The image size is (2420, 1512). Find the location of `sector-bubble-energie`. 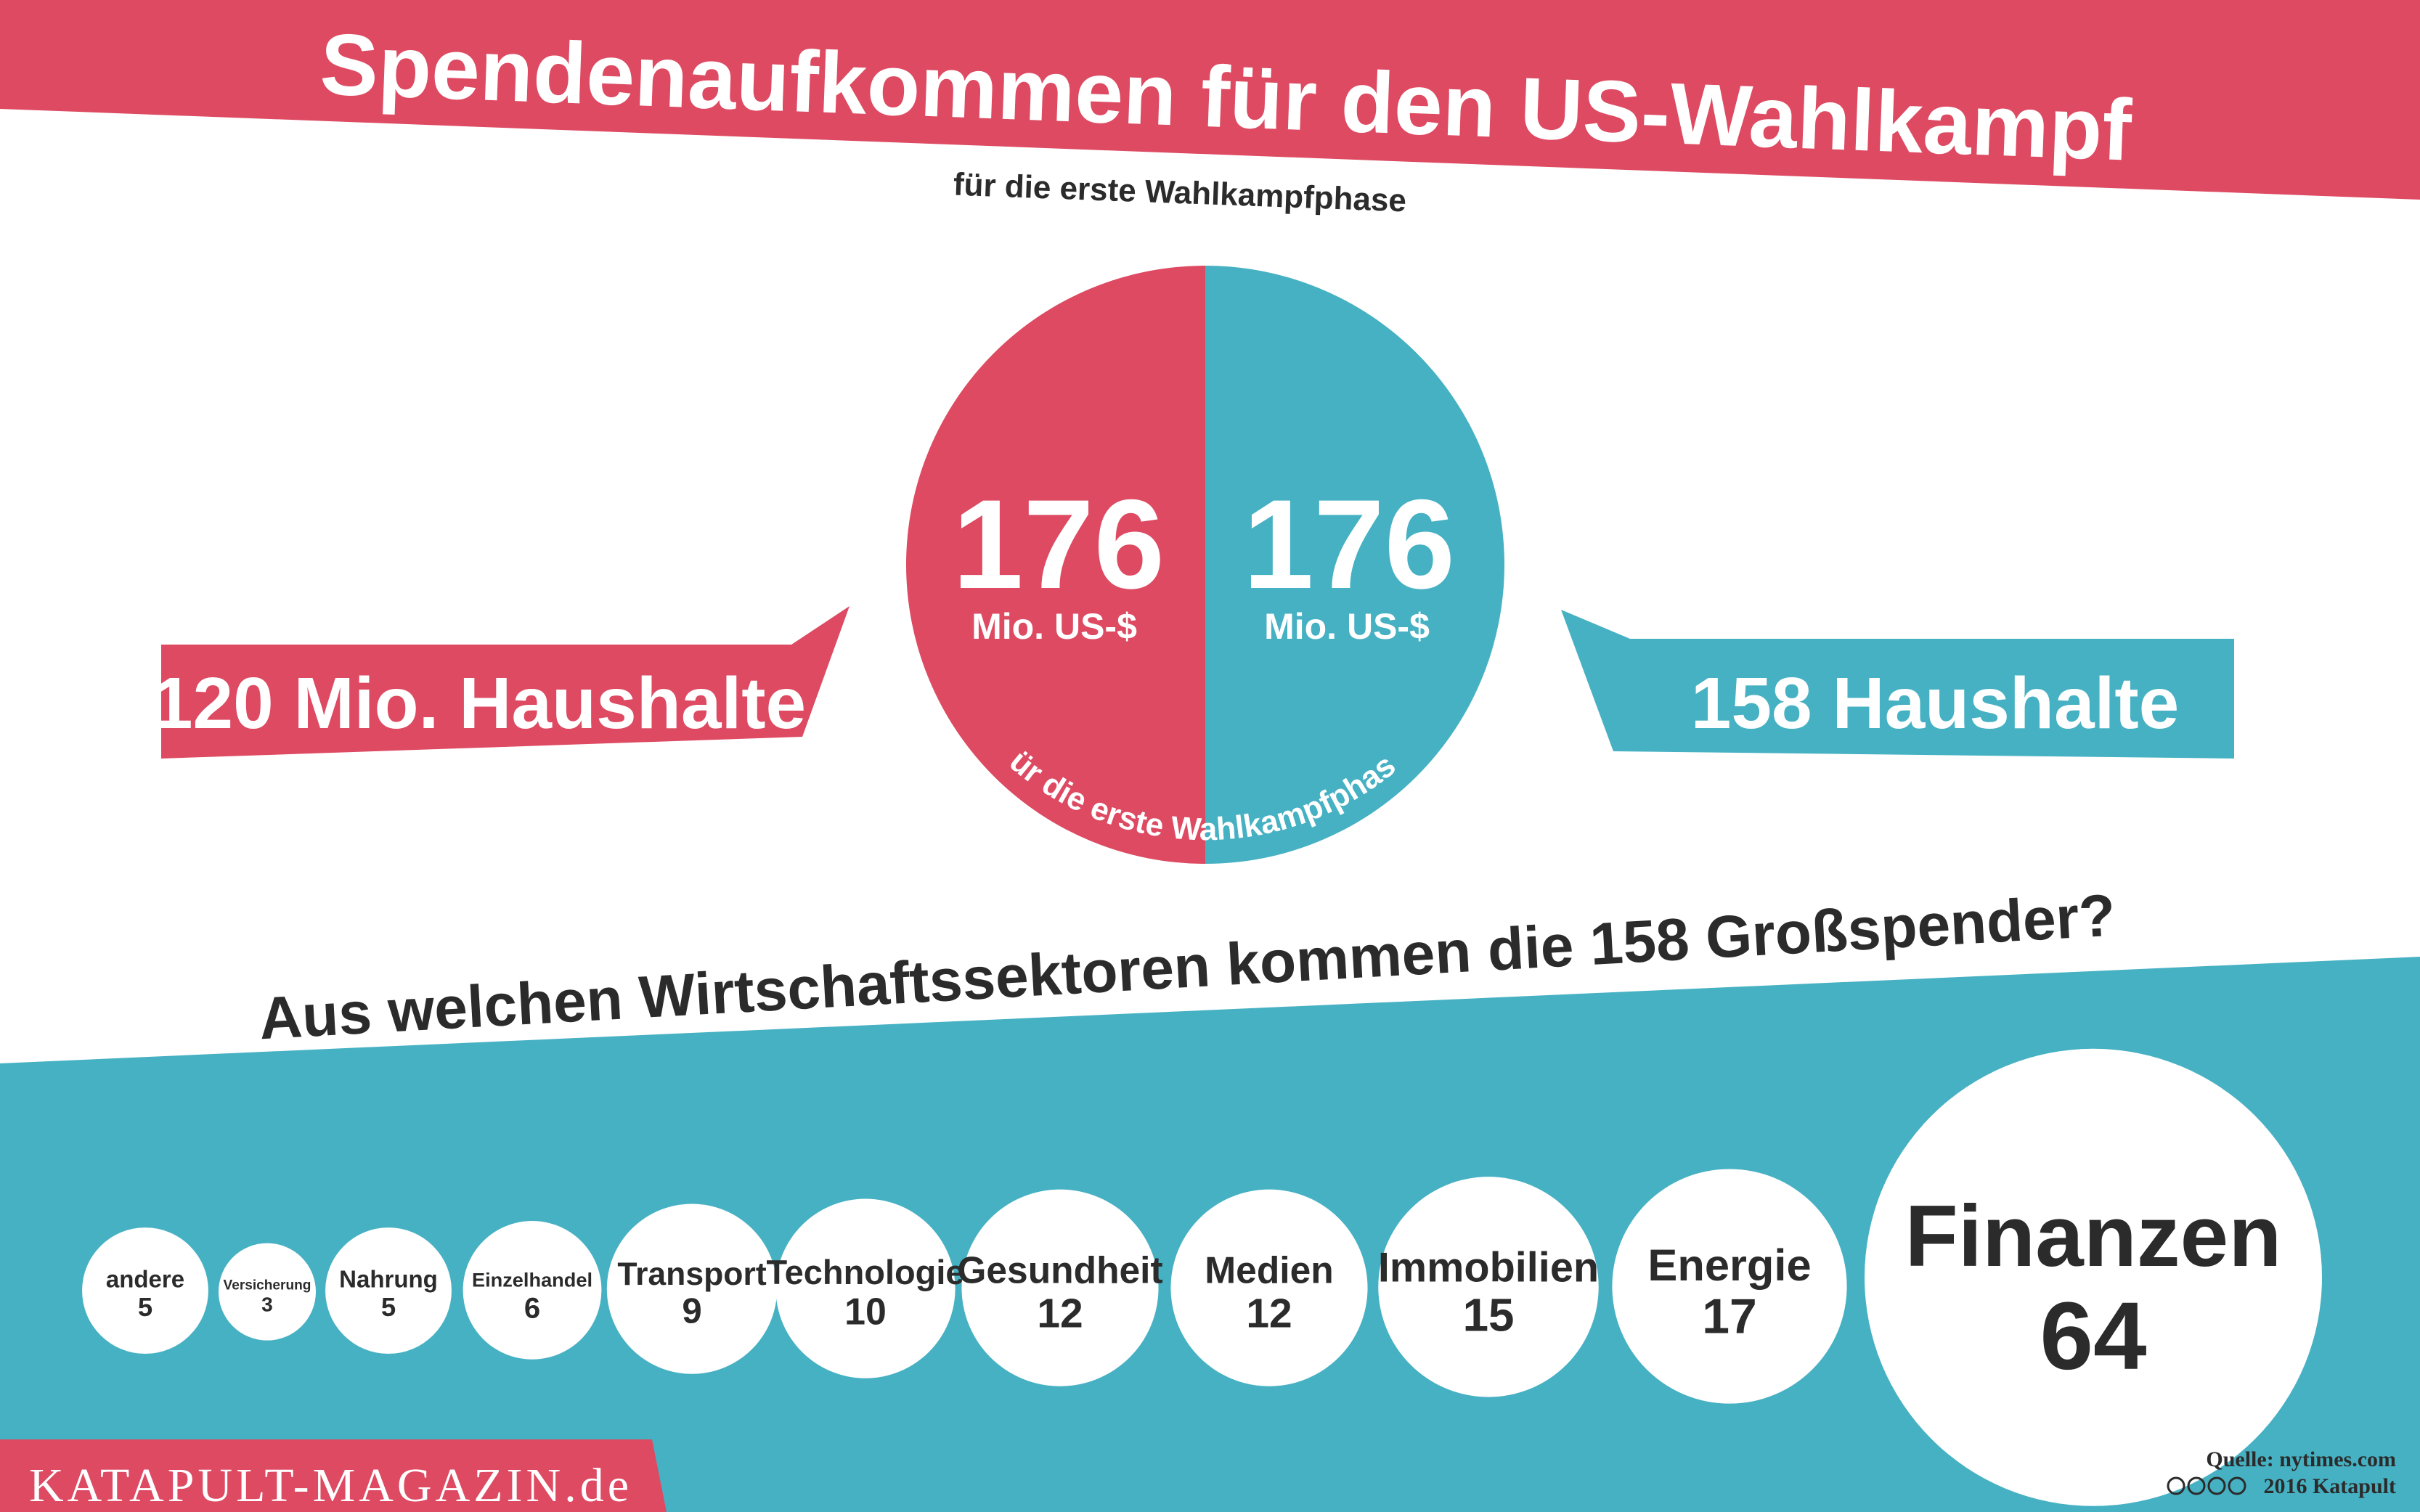

sector-bubble-energie is located at coordinates (1729, 1286).